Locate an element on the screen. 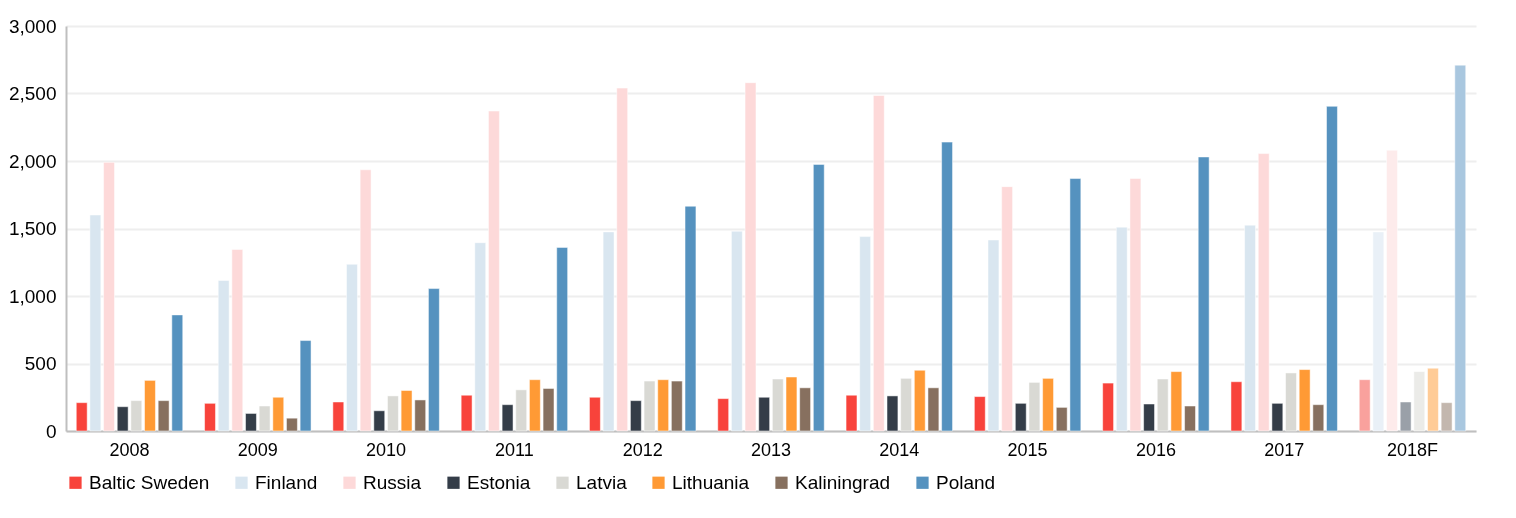  y-tick-label: 2,000 is located at coordinates (32, 161).